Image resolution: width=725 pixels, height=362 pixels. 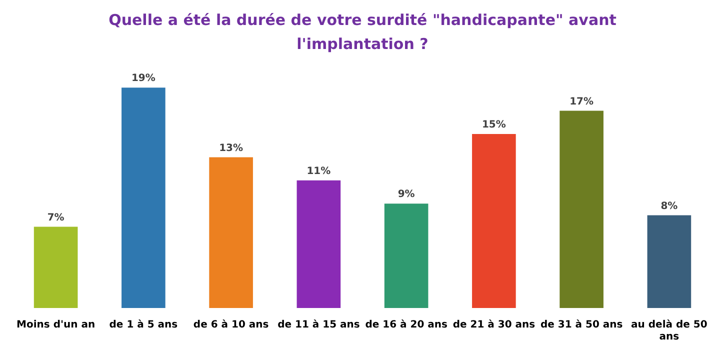 I want to click on x-tick-label: de 21 à 30 ans, so click(x=494, y=325).